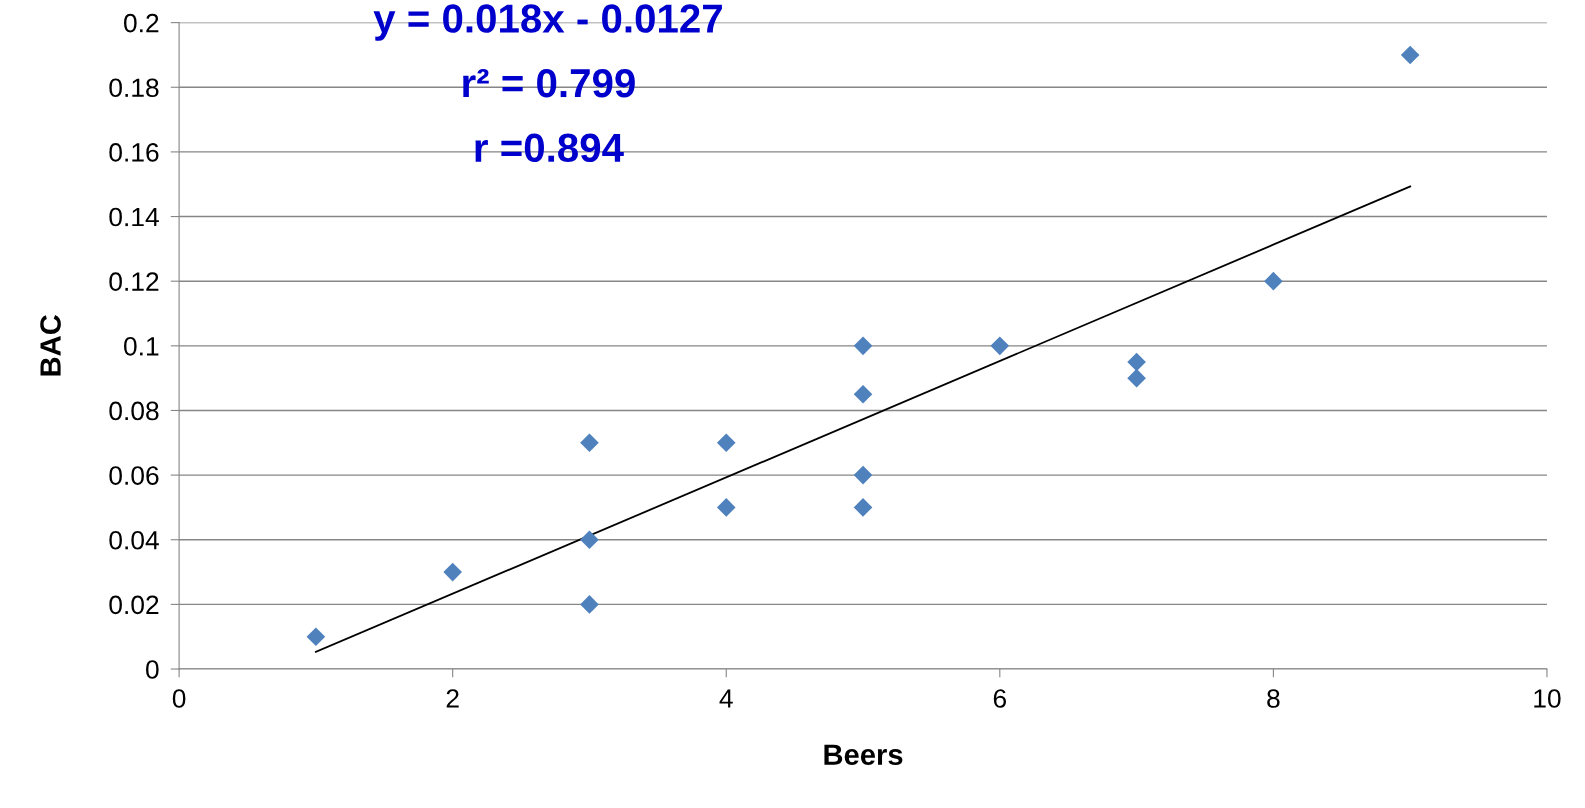 The height and width of the screenshot is (808, 1585). What do you see at coordinates (452, 698) in the screenshot?
I see `x-tick-label: 2` at bounding box center [452, 698].